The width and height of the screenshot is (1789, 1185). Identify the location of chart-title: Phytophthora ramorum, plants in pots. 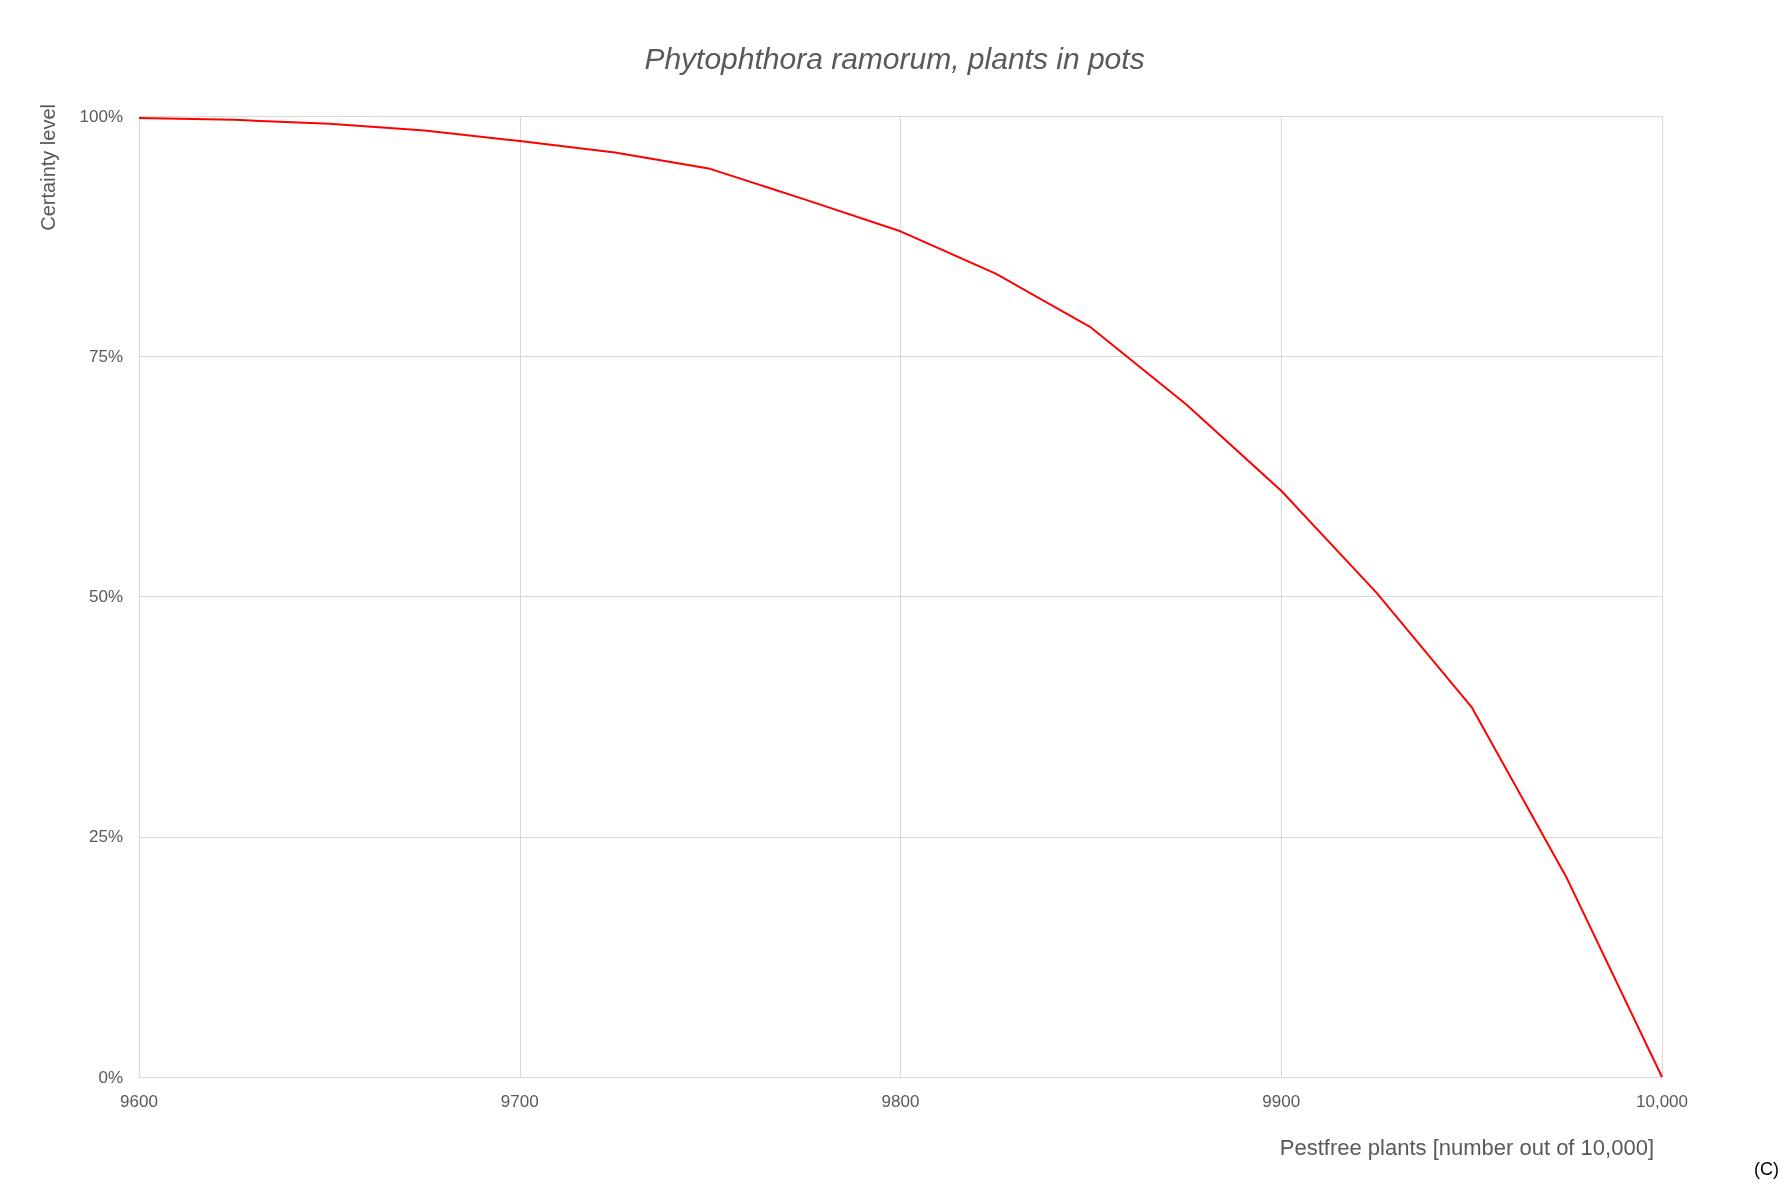
(894, 58).